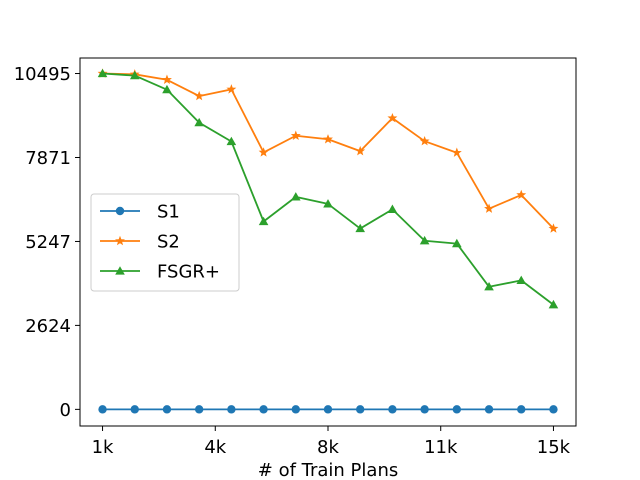 Image resolution: width=640 pixels, height=480 pixels. Describe the element at coordinates (42, 74) in the screenshot. I see `y-tick-label: 10495` at that location.